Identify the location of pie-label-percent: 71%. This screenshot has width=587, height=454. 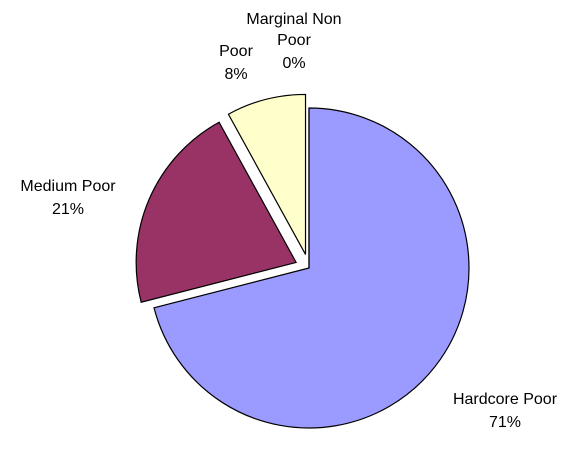
(505, 422).